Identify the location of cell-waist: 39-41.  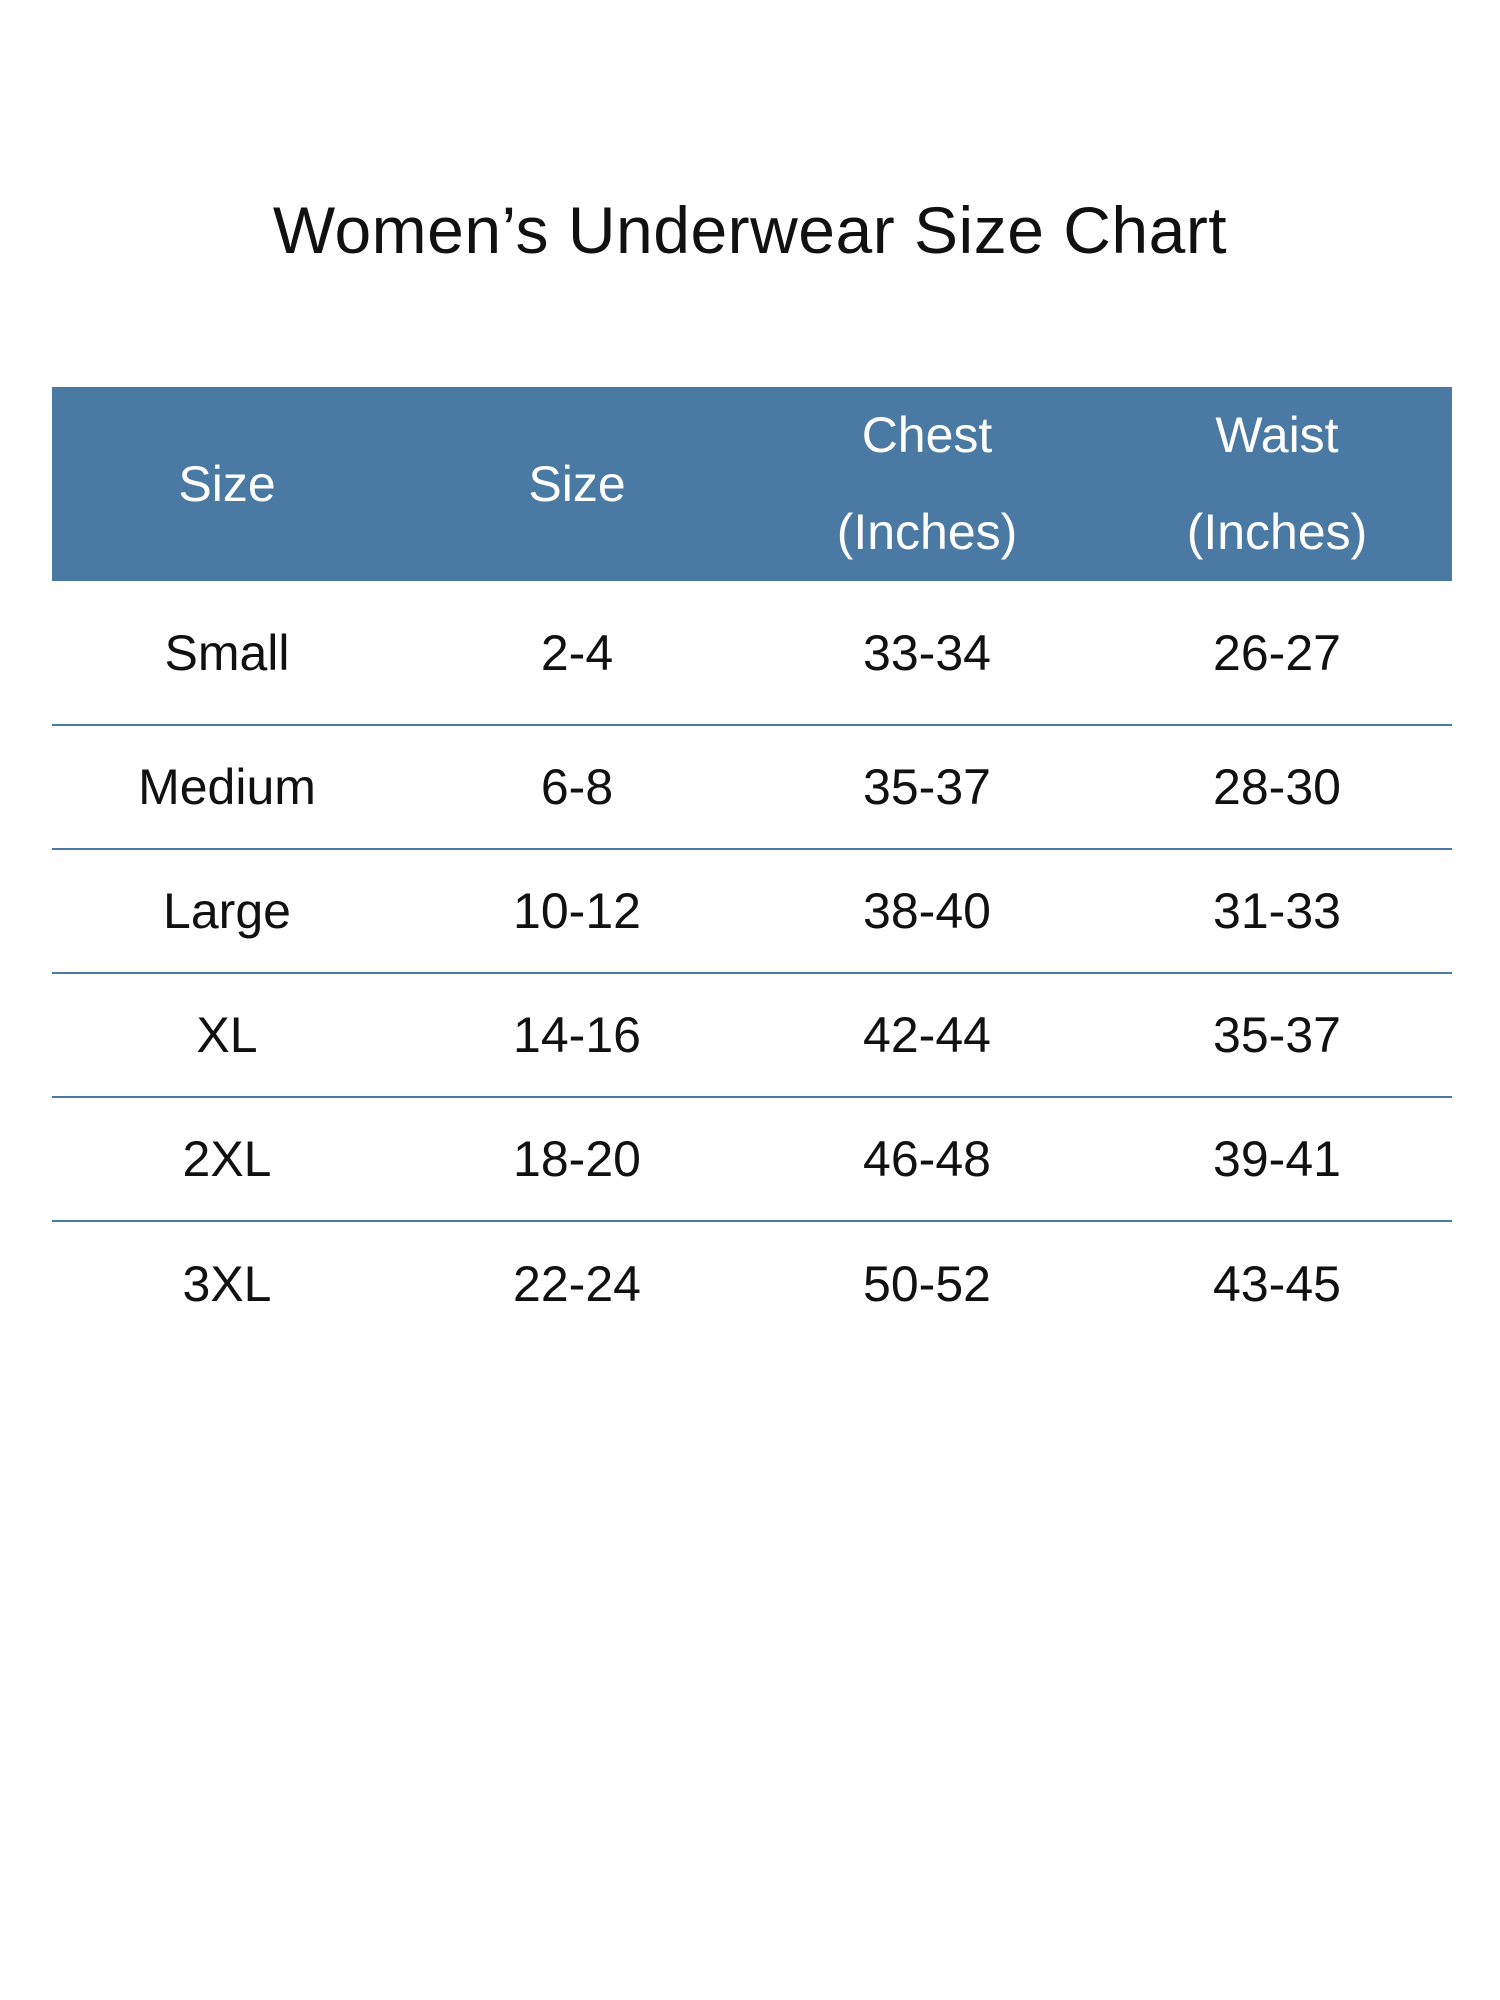
(1277, 1159).